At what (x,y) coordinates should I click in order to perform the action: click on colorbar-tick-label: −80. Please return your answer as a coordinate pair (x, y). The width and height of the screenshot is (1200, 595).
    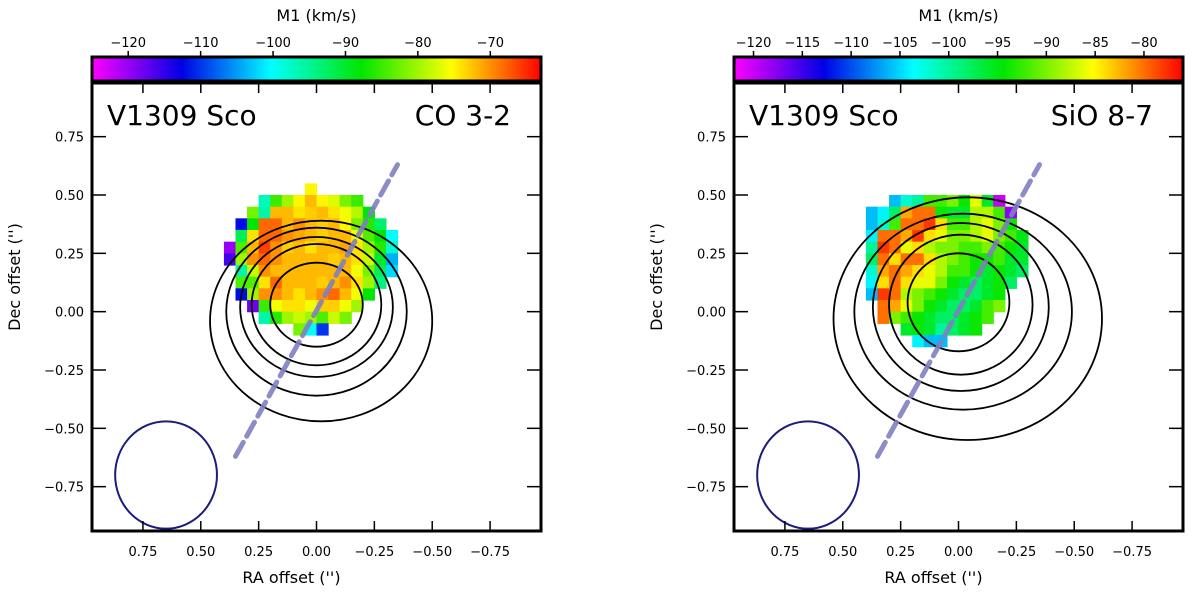
    Looking at the image, I should click on (1143, 43).